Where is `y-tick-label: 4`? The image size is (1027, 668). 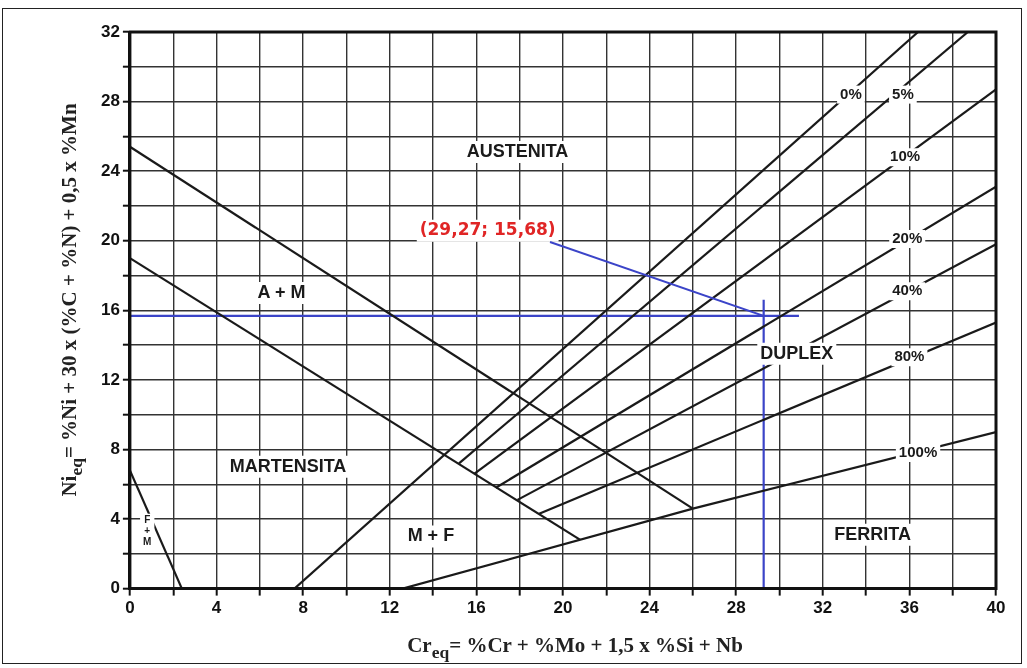 y-tick-label: 4 is located at coordinates (115, 518).